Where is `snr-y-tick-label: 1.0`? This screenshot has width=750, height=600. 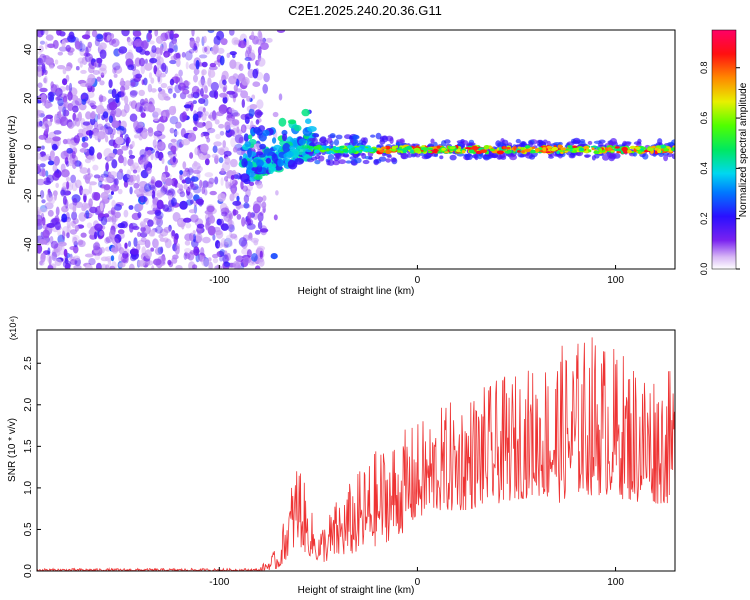
snr-y-tick-label: 1.0 is located at coordinates (28, 488).